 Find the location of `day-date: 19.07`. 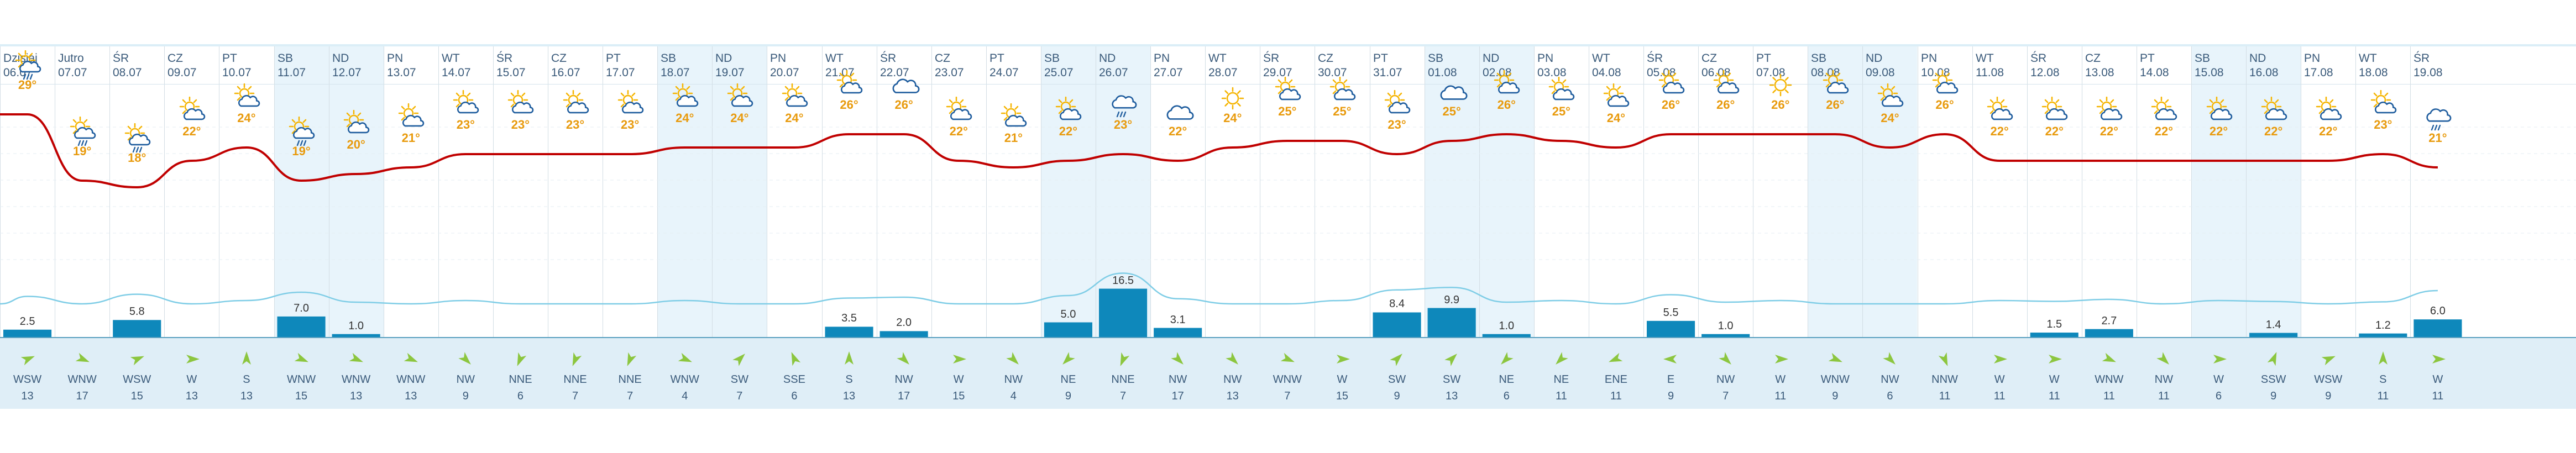

day-date: 19.07 is located at coordinates (730, 73).